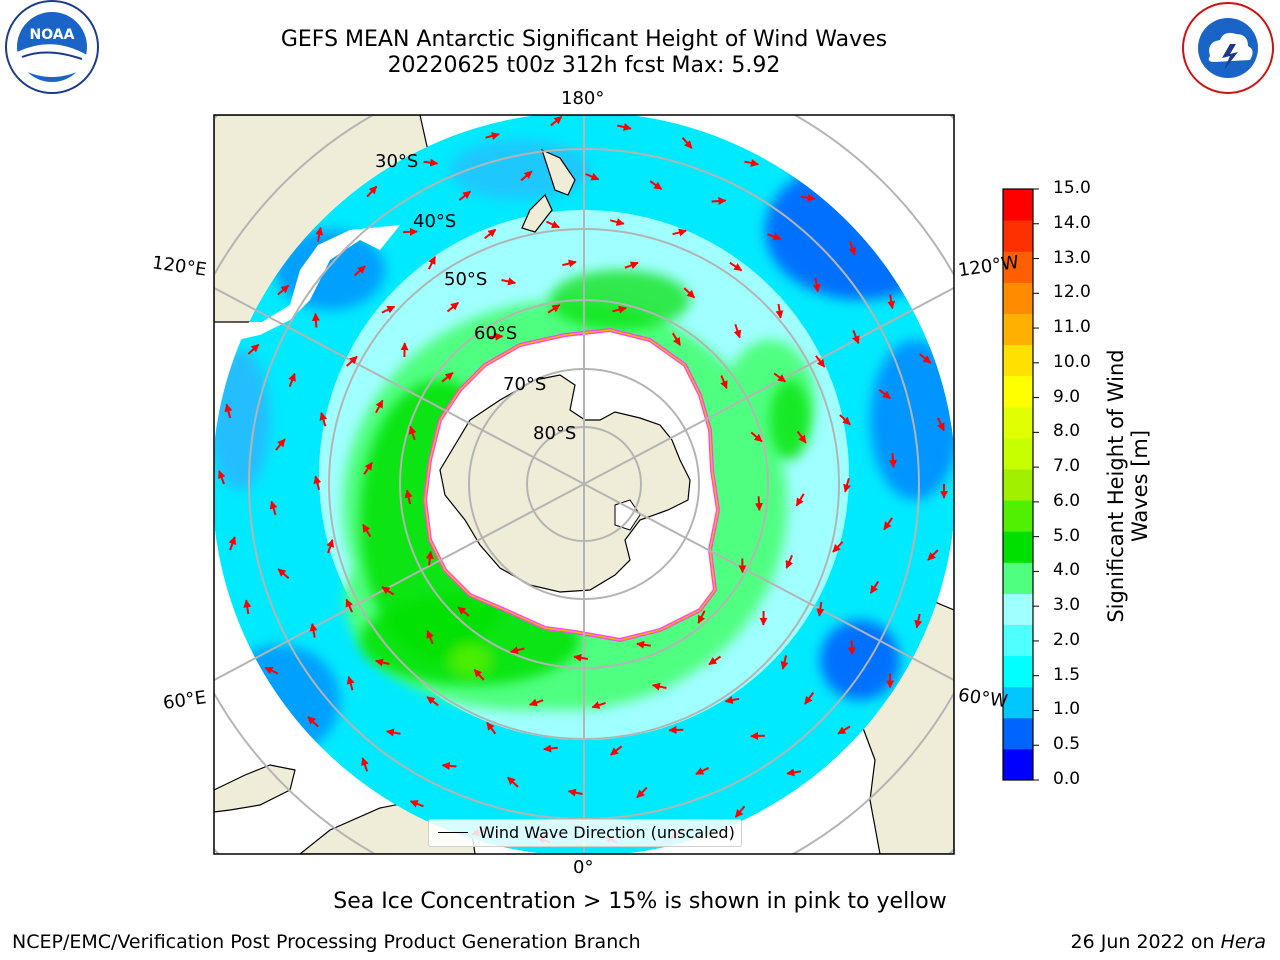  Describe the element at coordinates (1067, 570) in the screenshot. I see `colorbar-tick-label: 4.0` at that location.